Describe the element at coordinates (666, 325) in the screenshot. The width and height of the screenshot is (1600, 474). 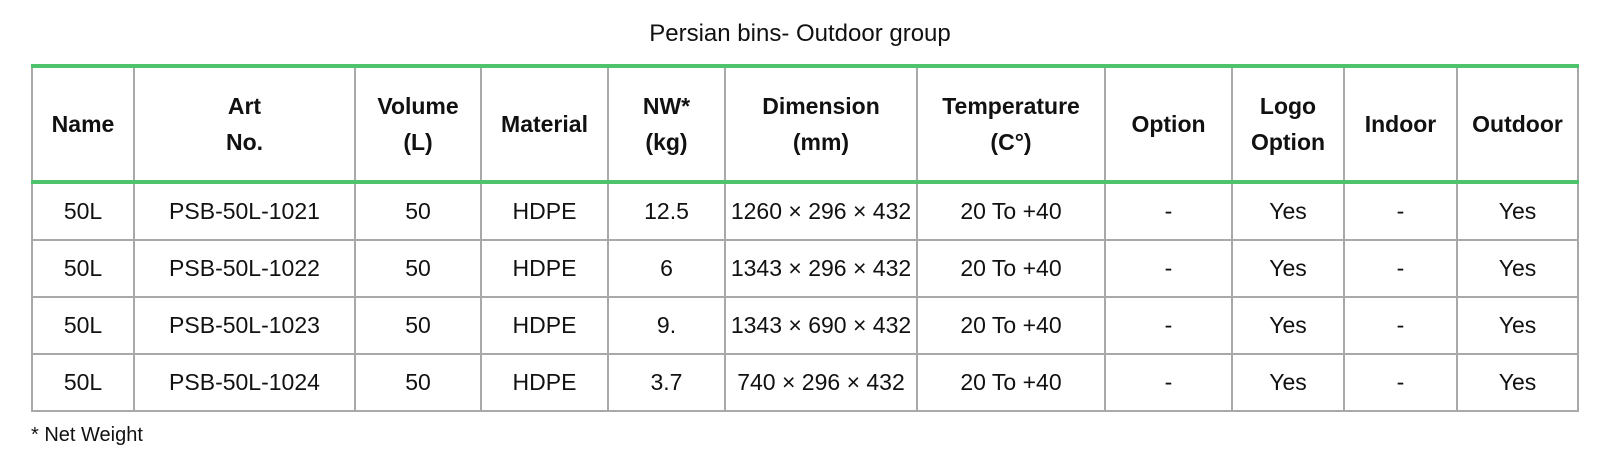
I see `table-cell: 9.` at that location.